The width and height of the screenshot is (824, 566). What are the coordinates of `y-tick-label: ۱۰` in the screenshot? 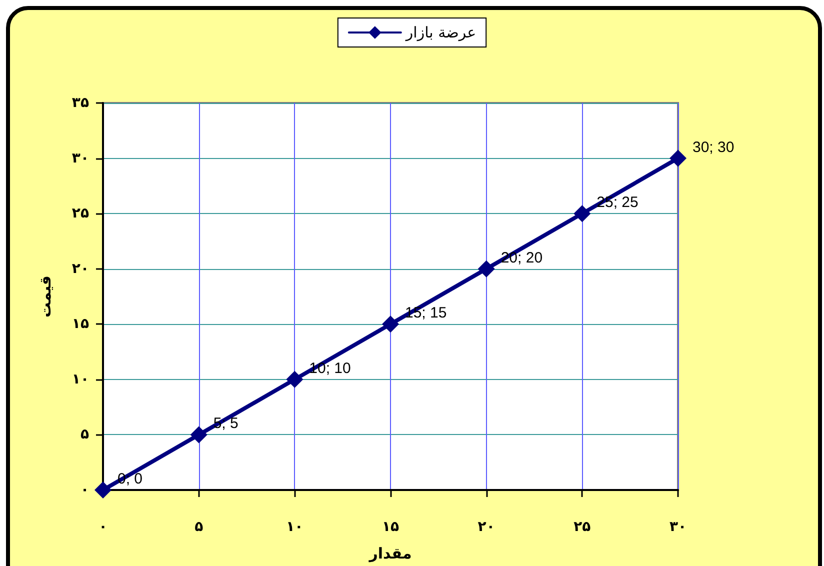 It's located at (80, 379).